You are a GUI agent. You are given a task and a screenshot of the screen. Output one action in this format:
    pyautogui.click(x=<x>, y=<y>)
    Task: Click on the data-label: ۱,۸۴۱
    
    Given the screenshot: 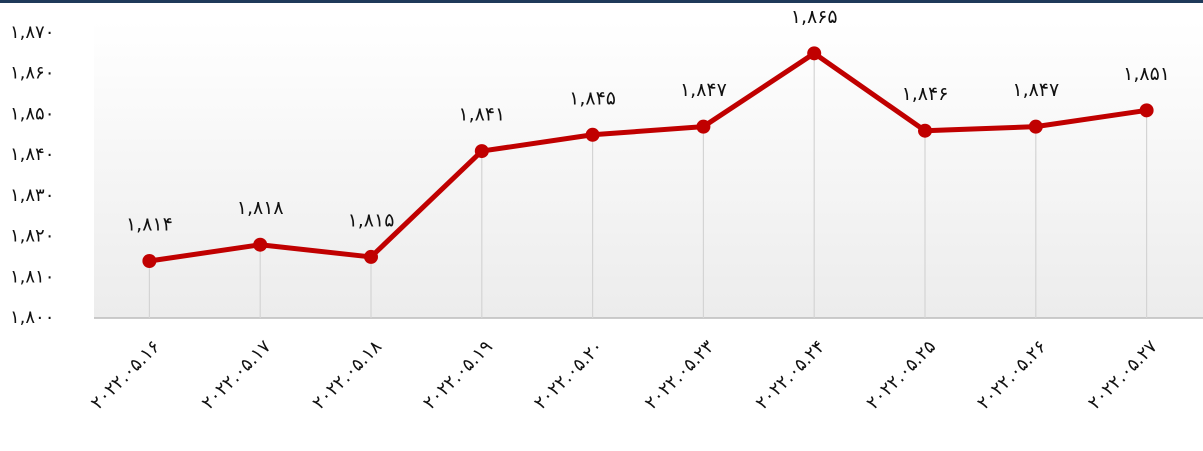 What is the action you would take?
    pyautogui.click(x=481, y=115)
    